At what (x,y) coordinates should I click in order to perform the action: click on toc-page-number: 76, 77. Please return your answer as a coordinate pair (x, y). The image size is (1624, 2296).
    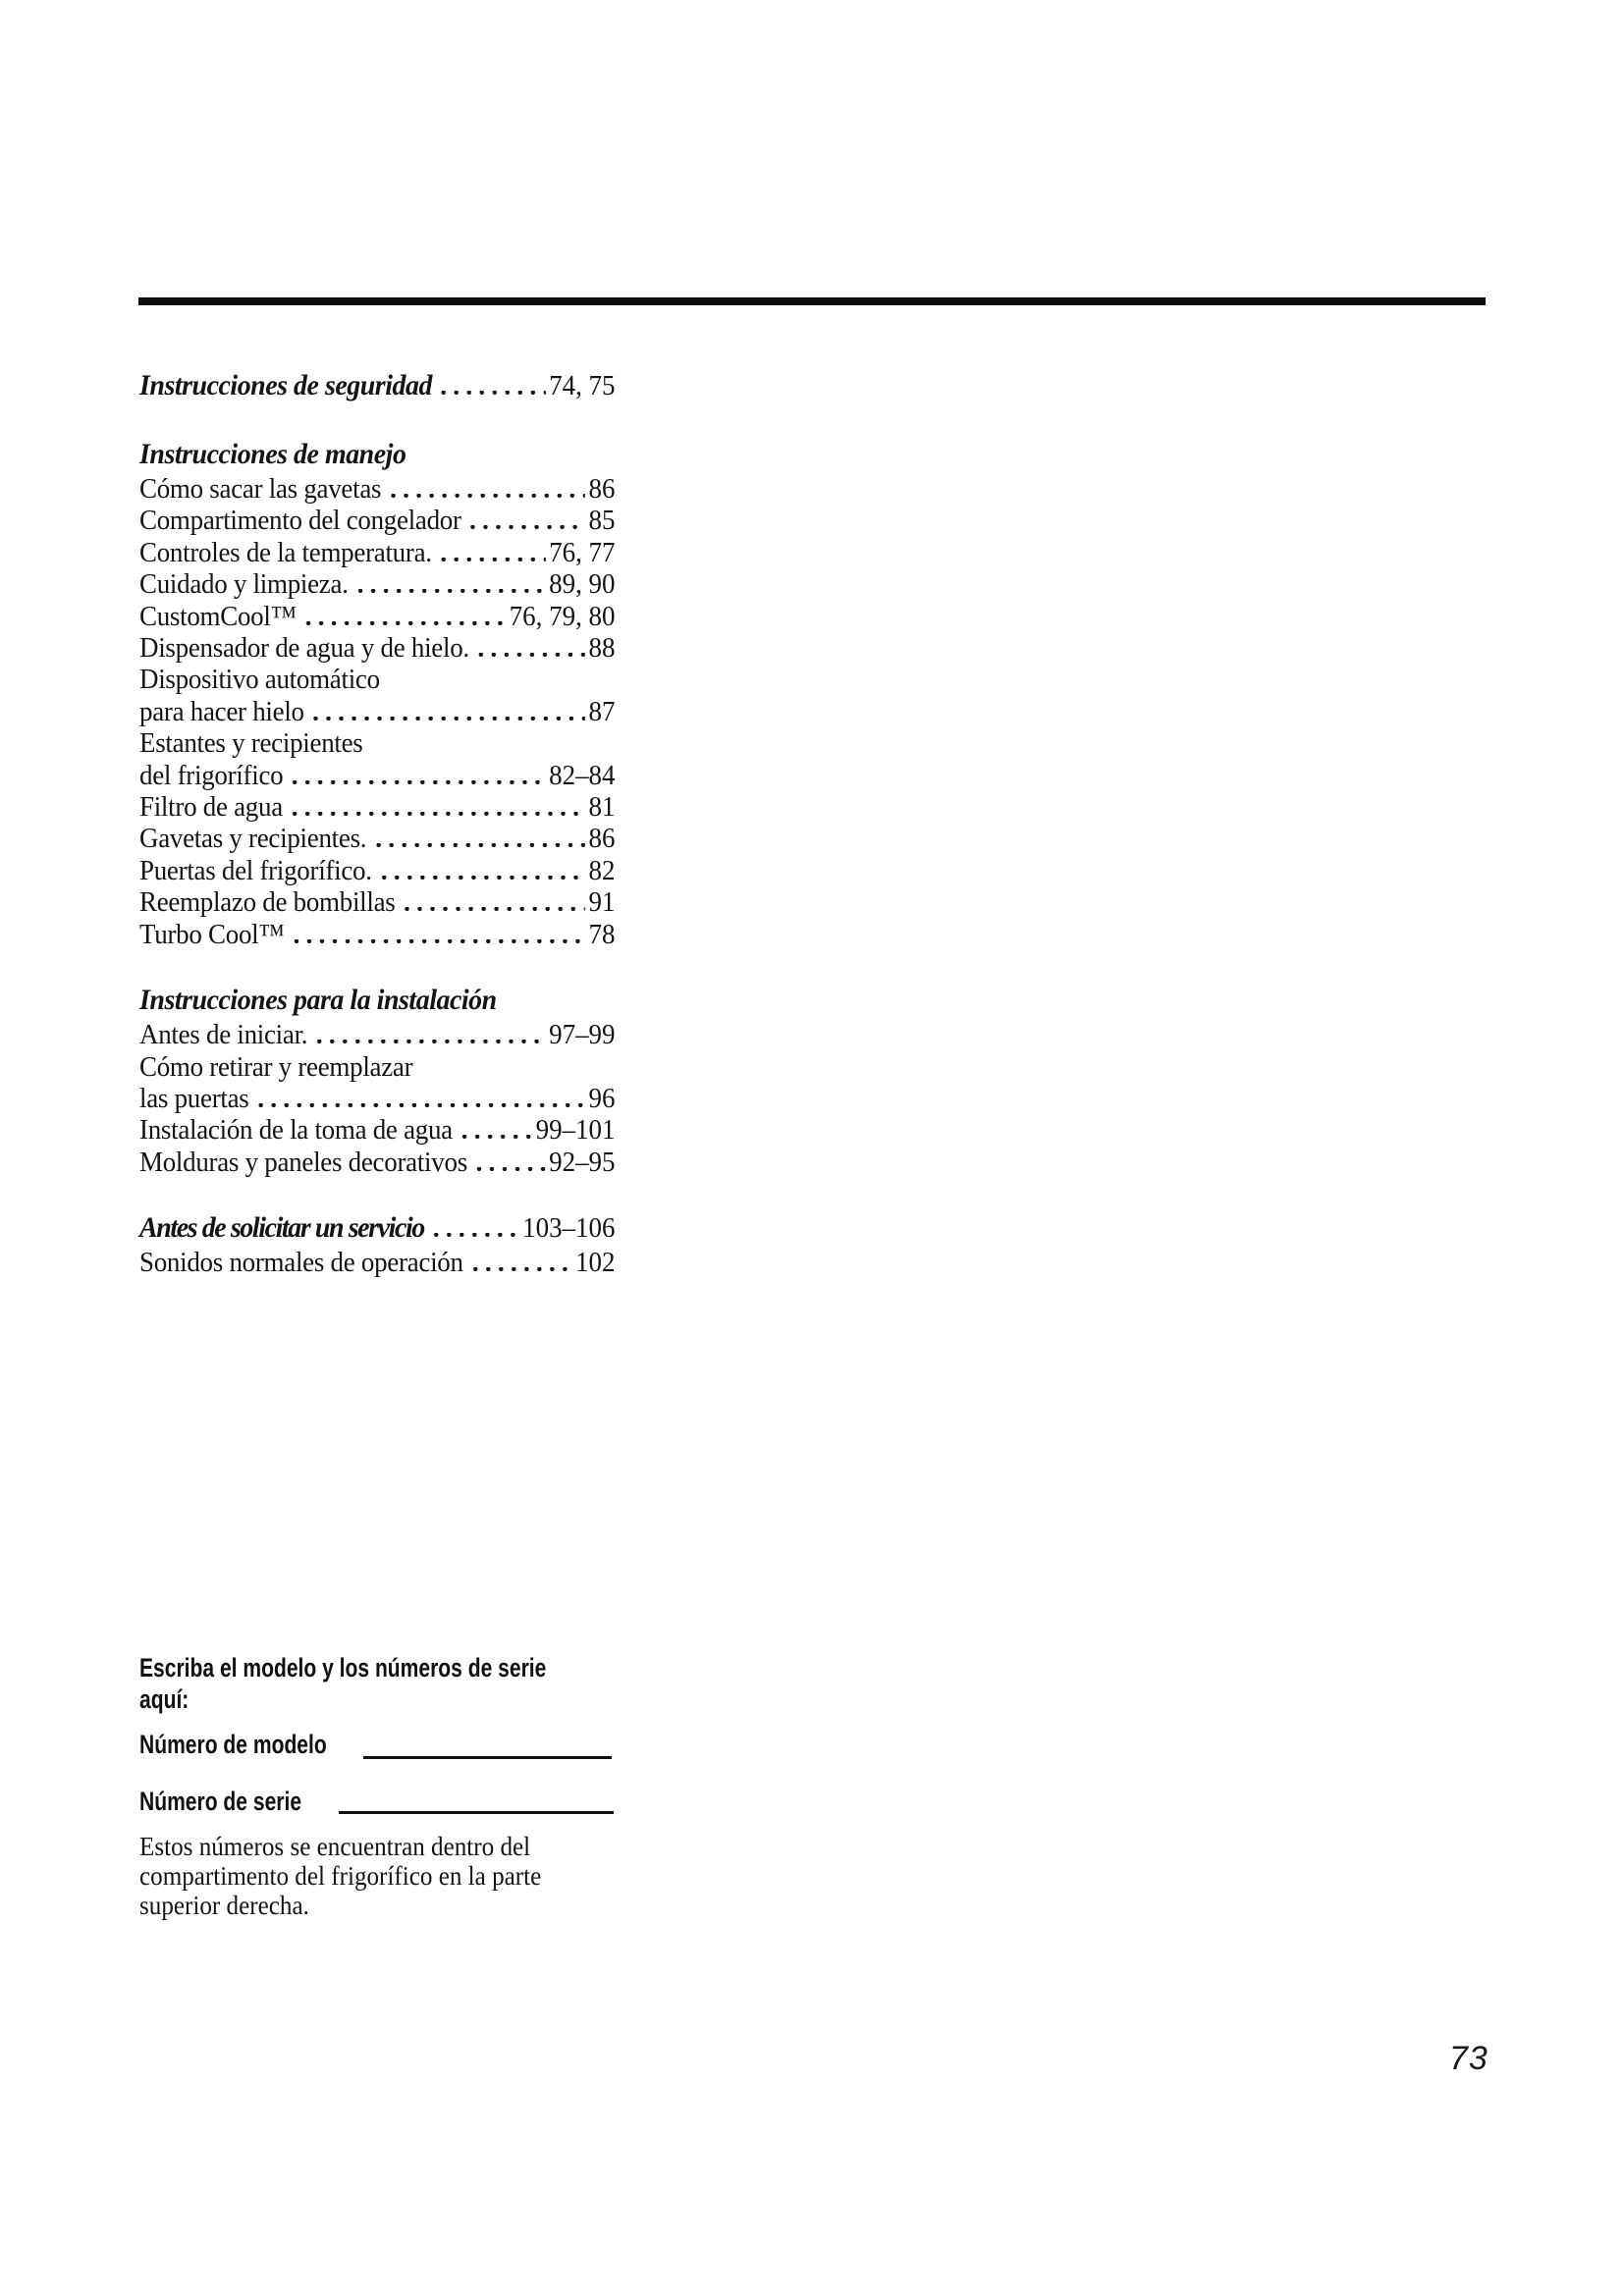
    Looking at the image, I should click on (582, 552).